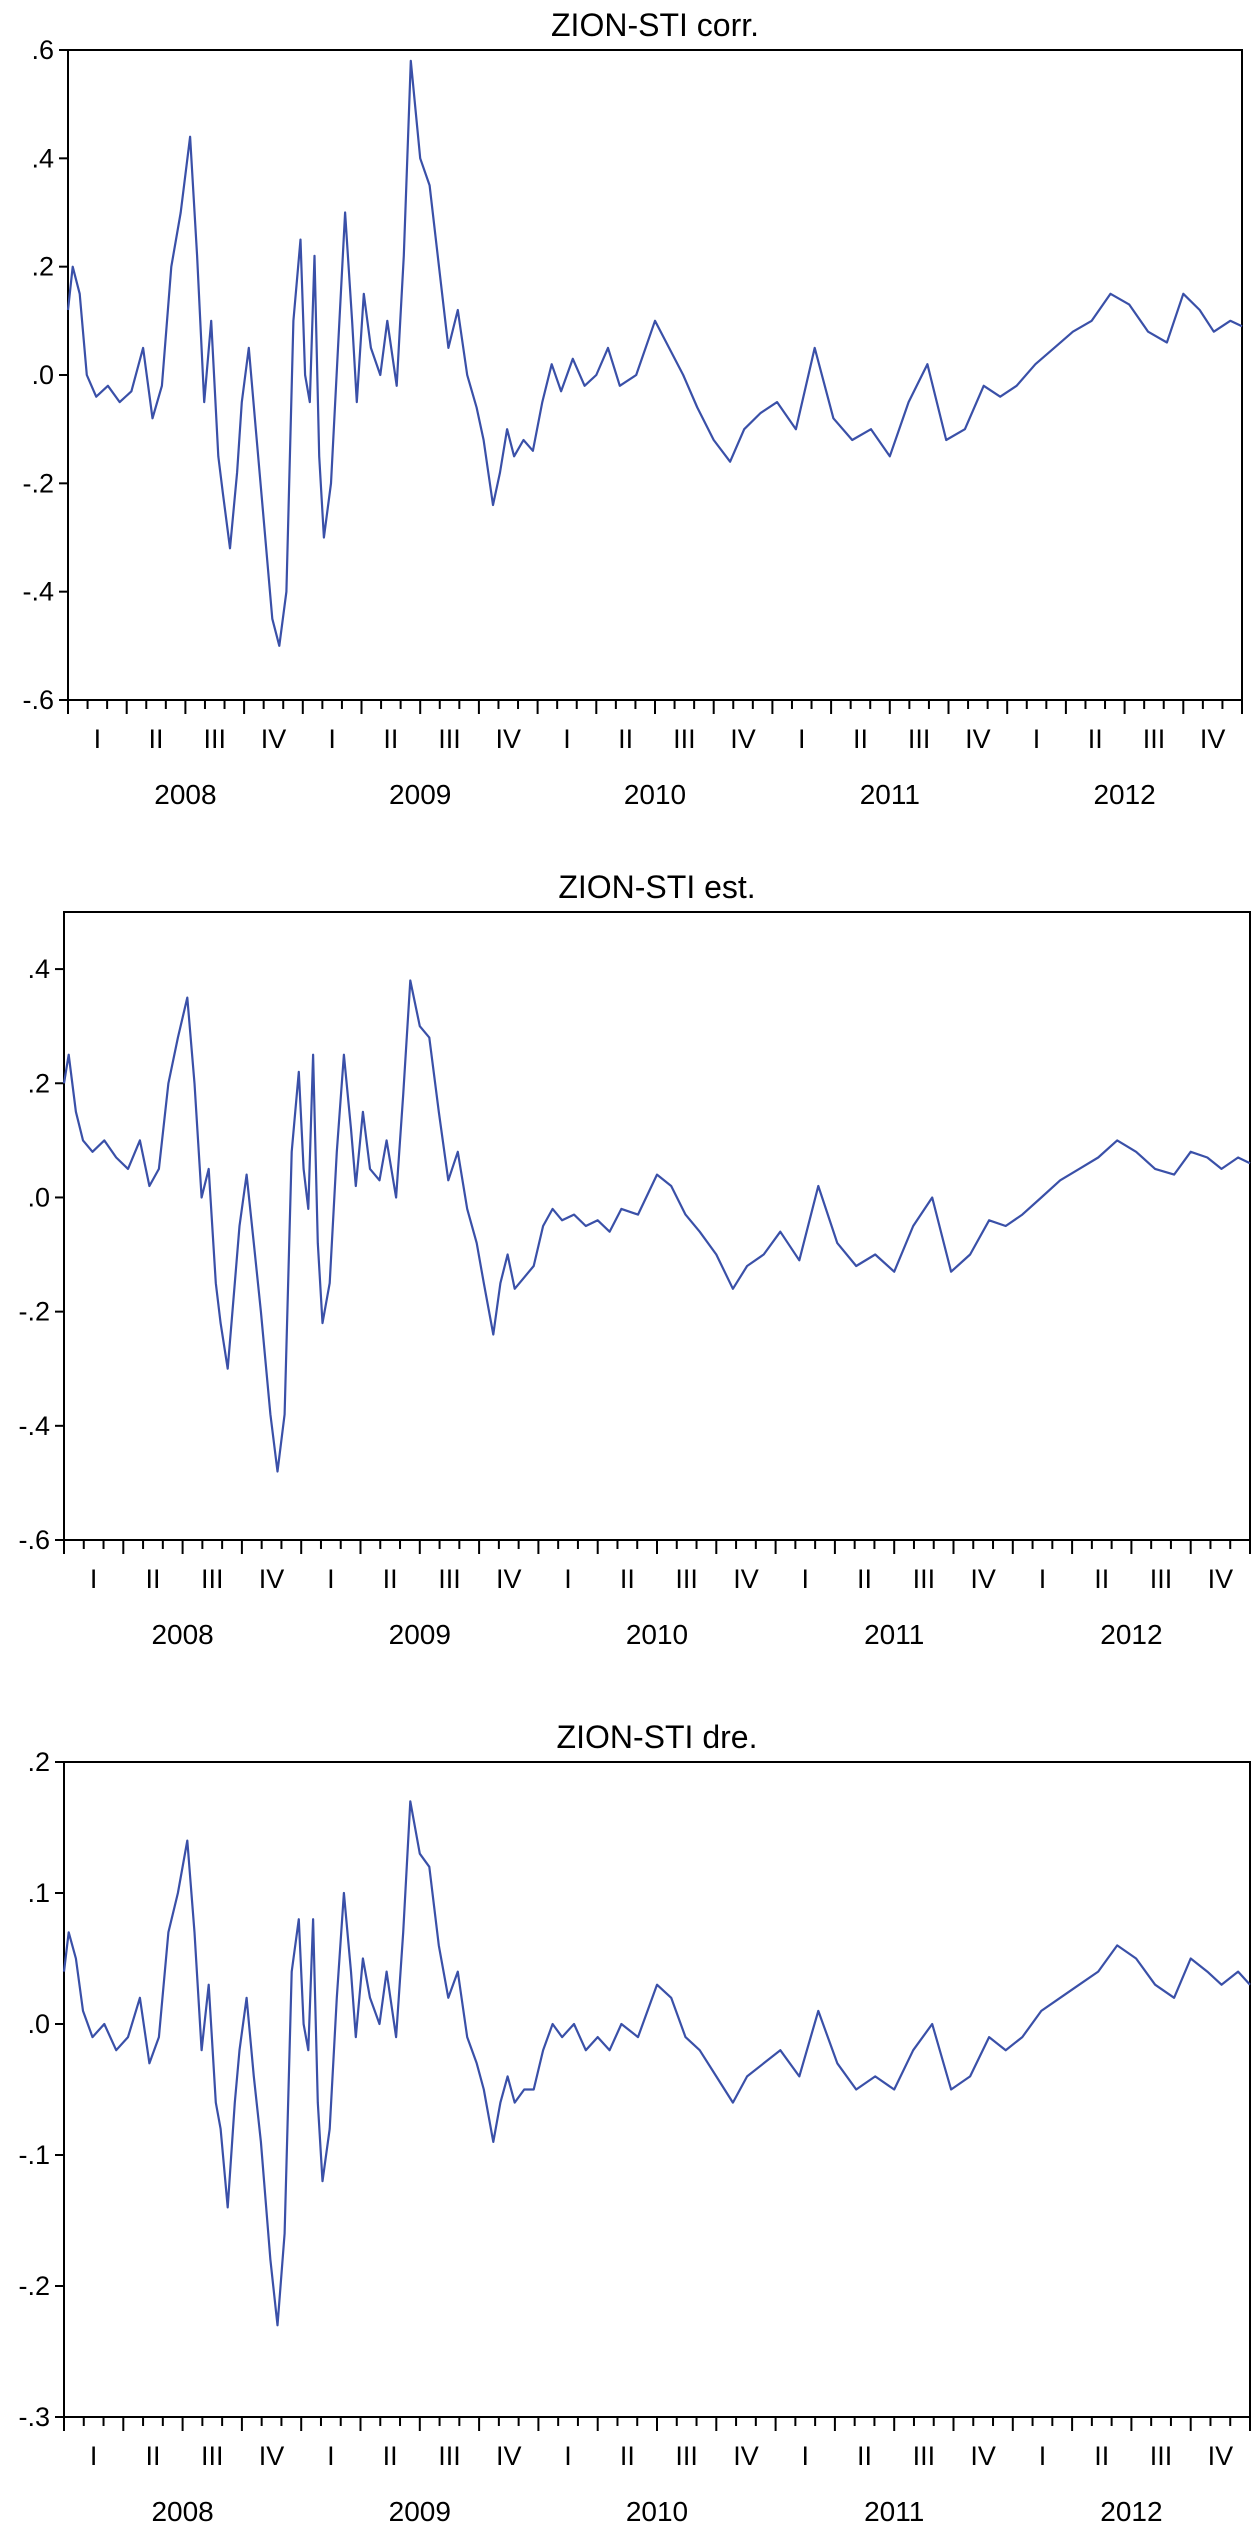 The height and width of the screenshot is (2527, 1256). I want to click on y-tick-label: -.1, so click(34, 2155).